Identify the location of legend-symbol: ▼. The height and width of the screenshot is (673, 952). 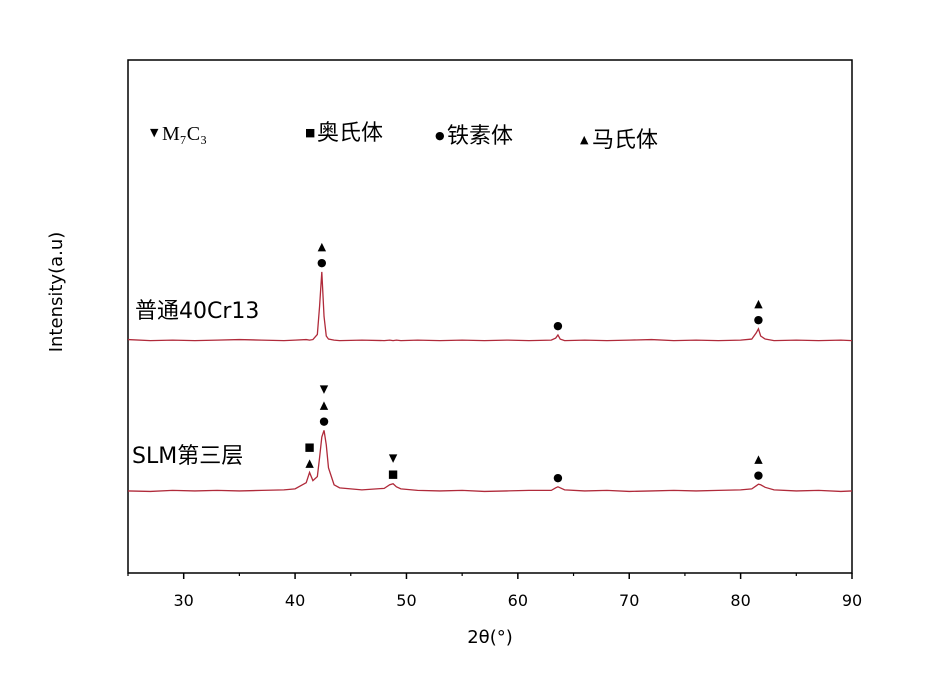
(154, 132).